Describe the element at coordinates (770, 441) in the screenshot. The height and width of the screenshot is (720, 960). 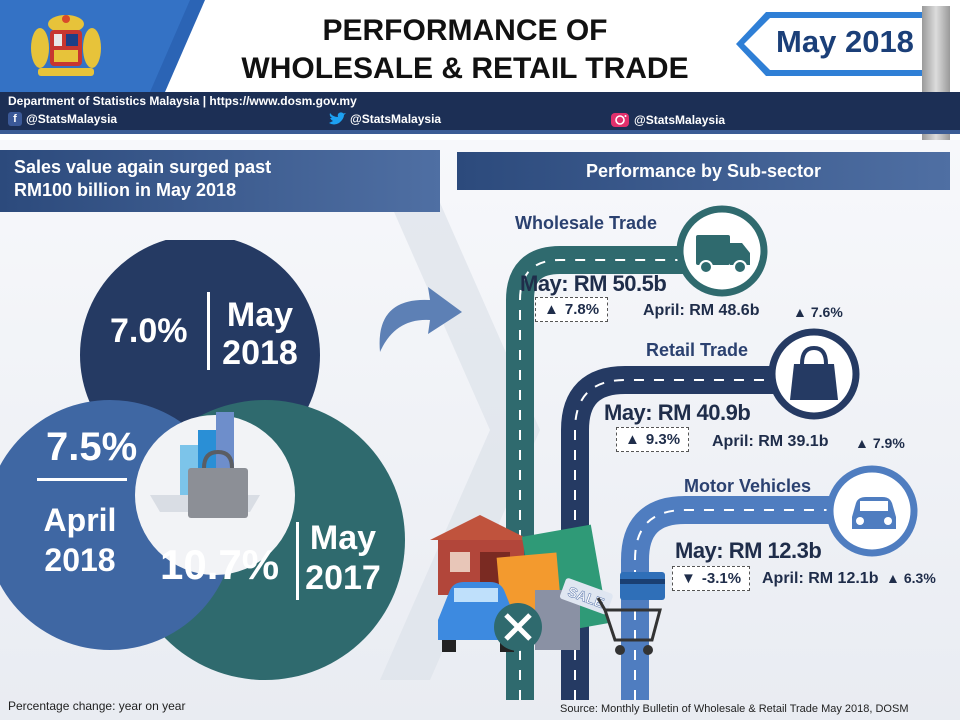
I see `retail-april-value: April: RM 39.1b` at that location.